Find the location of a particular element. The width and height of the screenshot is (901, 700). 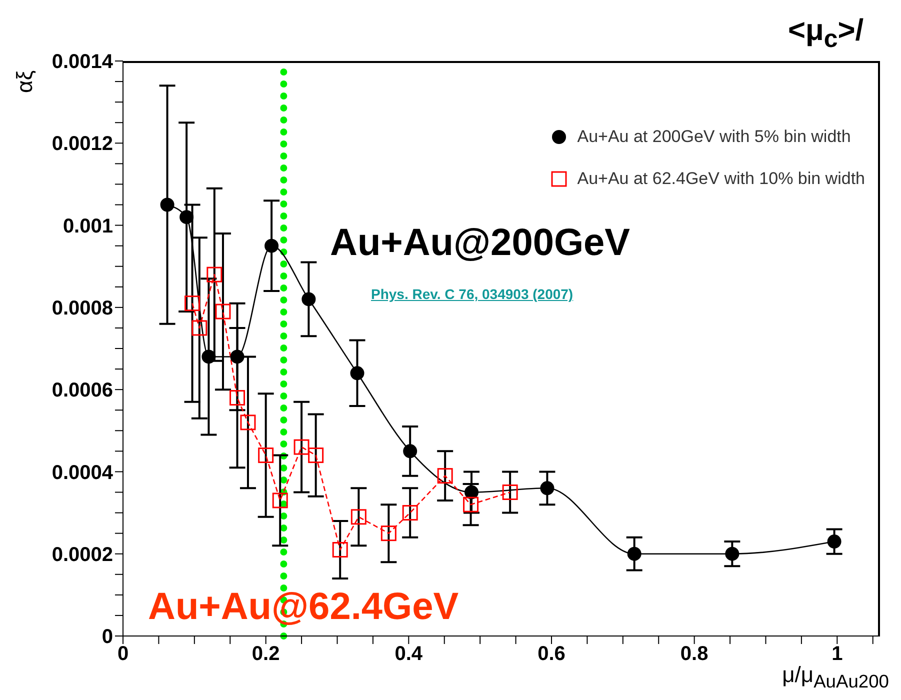

x-tick-label: 0.4 is located at coordinates (409, 654).